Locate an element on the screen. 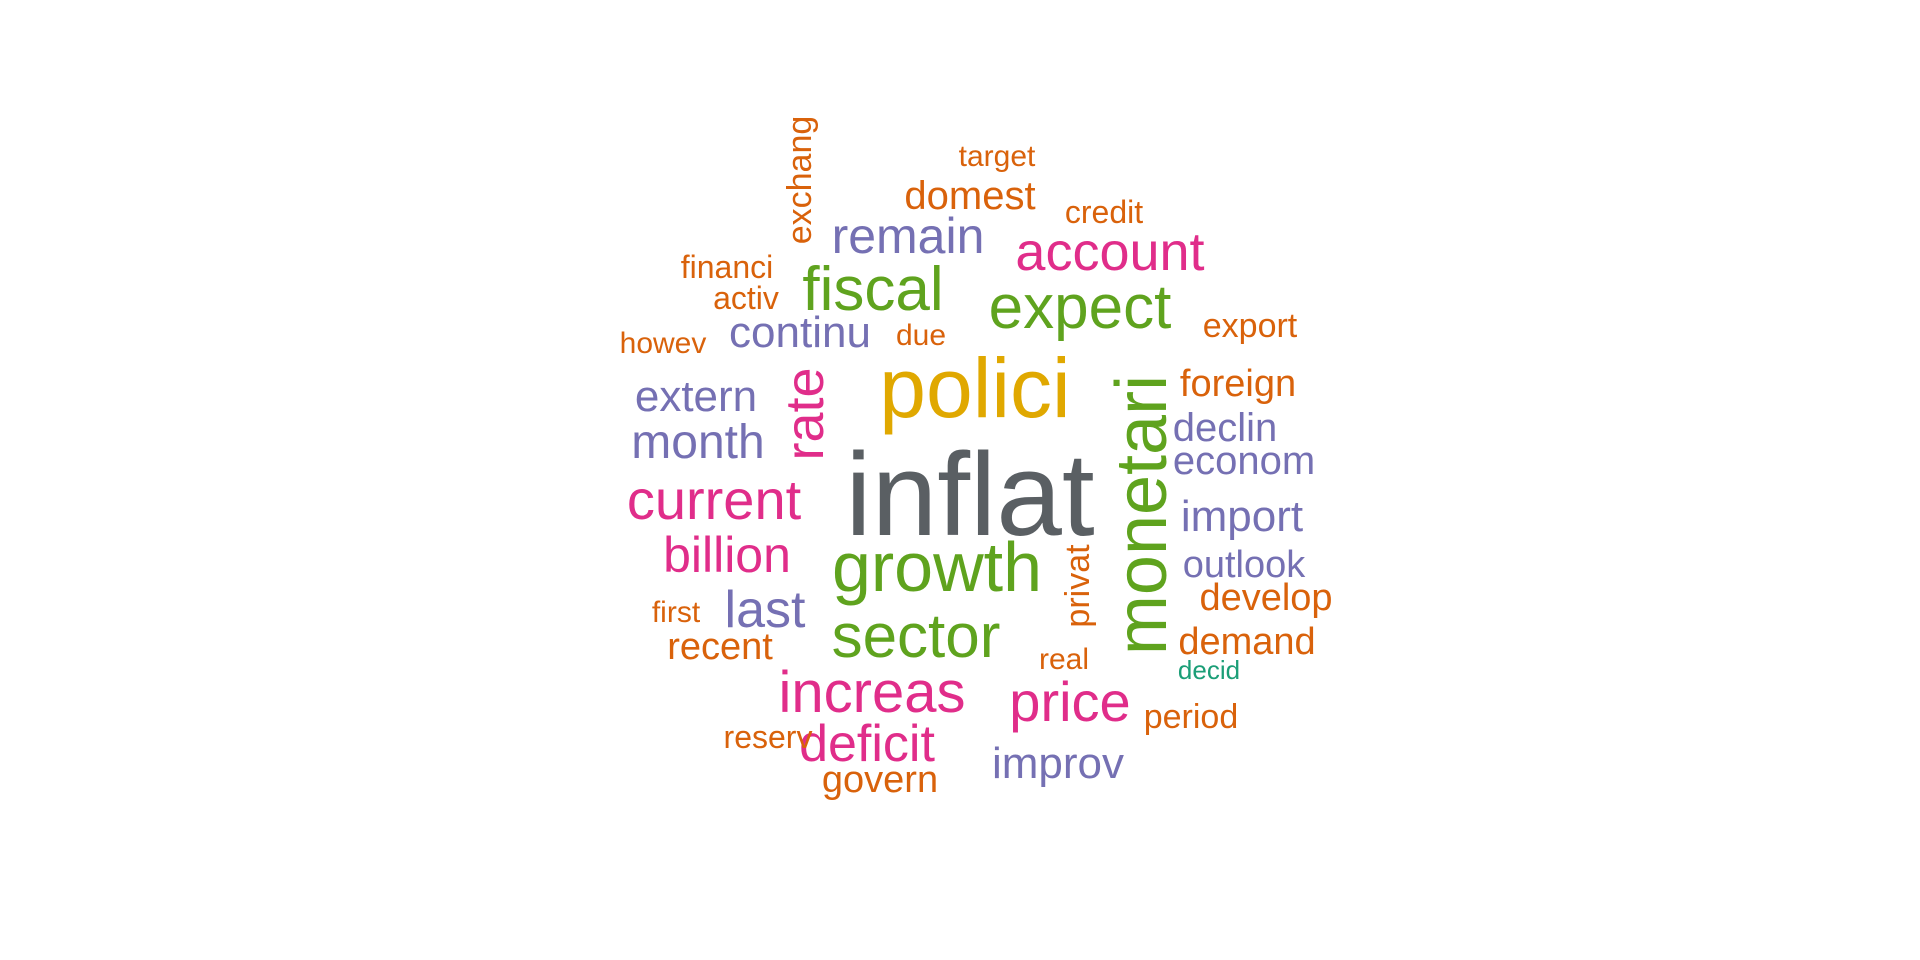  word-growth: growth is located at coordinates (937, 567).